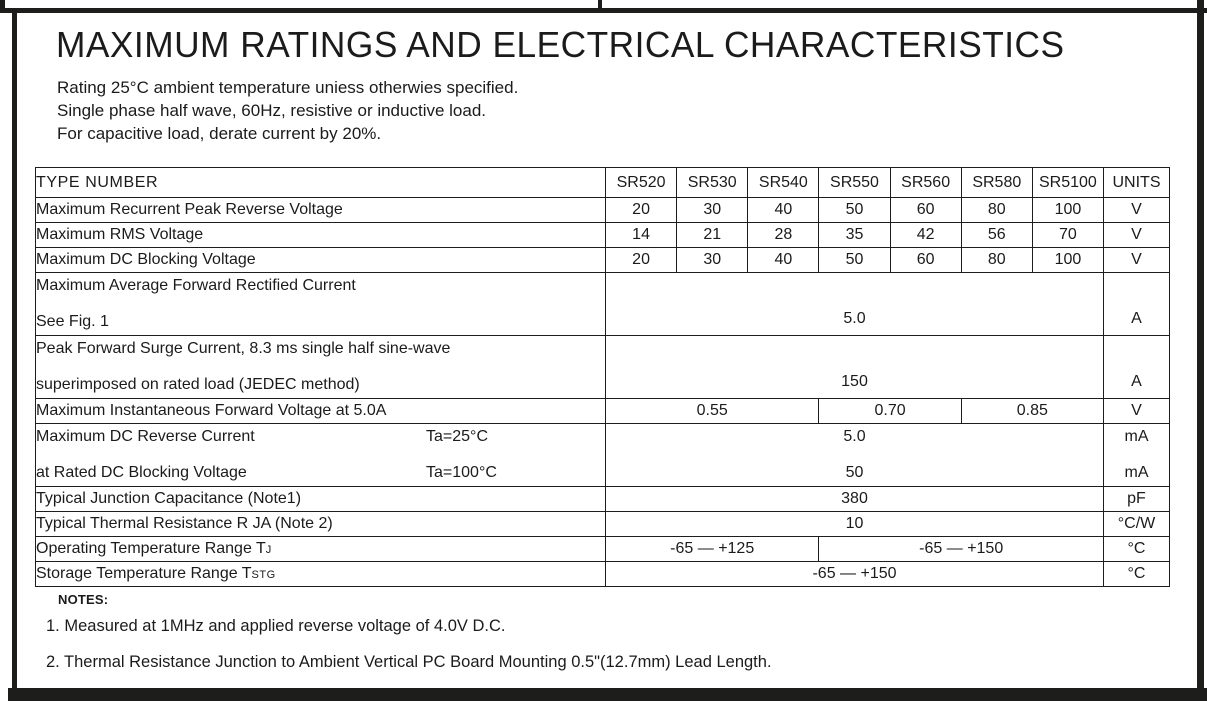 Image resolution: width=1207 pixels, height=701 pixels. What do you see at coordinates (1032, 411) in the screenshot?
I see `cell-value-group: 0.85` at bounding box center [1032, 411].